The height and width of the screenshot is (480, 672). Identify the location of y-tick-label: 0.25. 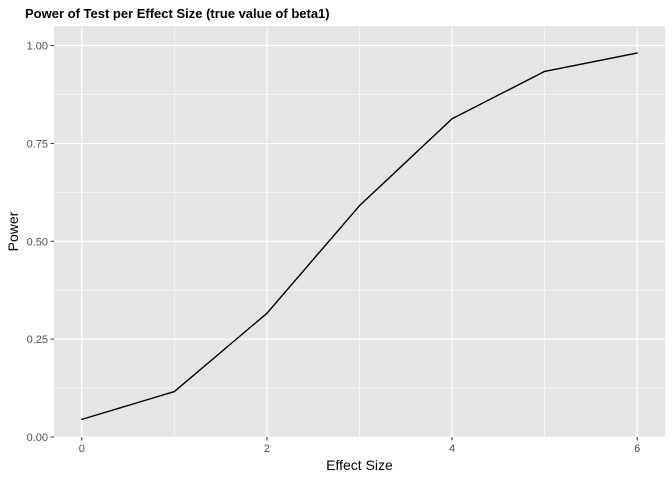
(37, 340).